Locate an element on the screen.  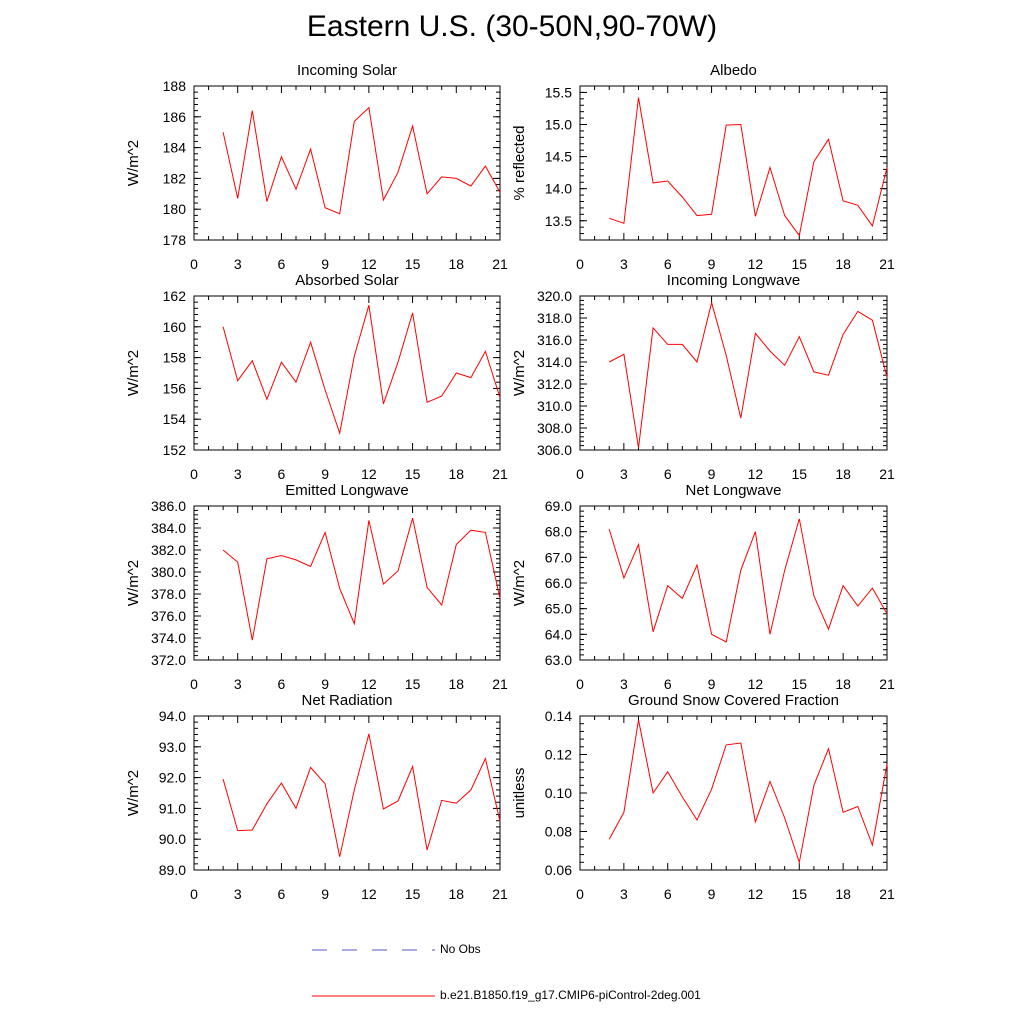
y-tick-label: 68.0 is located at coordinates (558, 532).